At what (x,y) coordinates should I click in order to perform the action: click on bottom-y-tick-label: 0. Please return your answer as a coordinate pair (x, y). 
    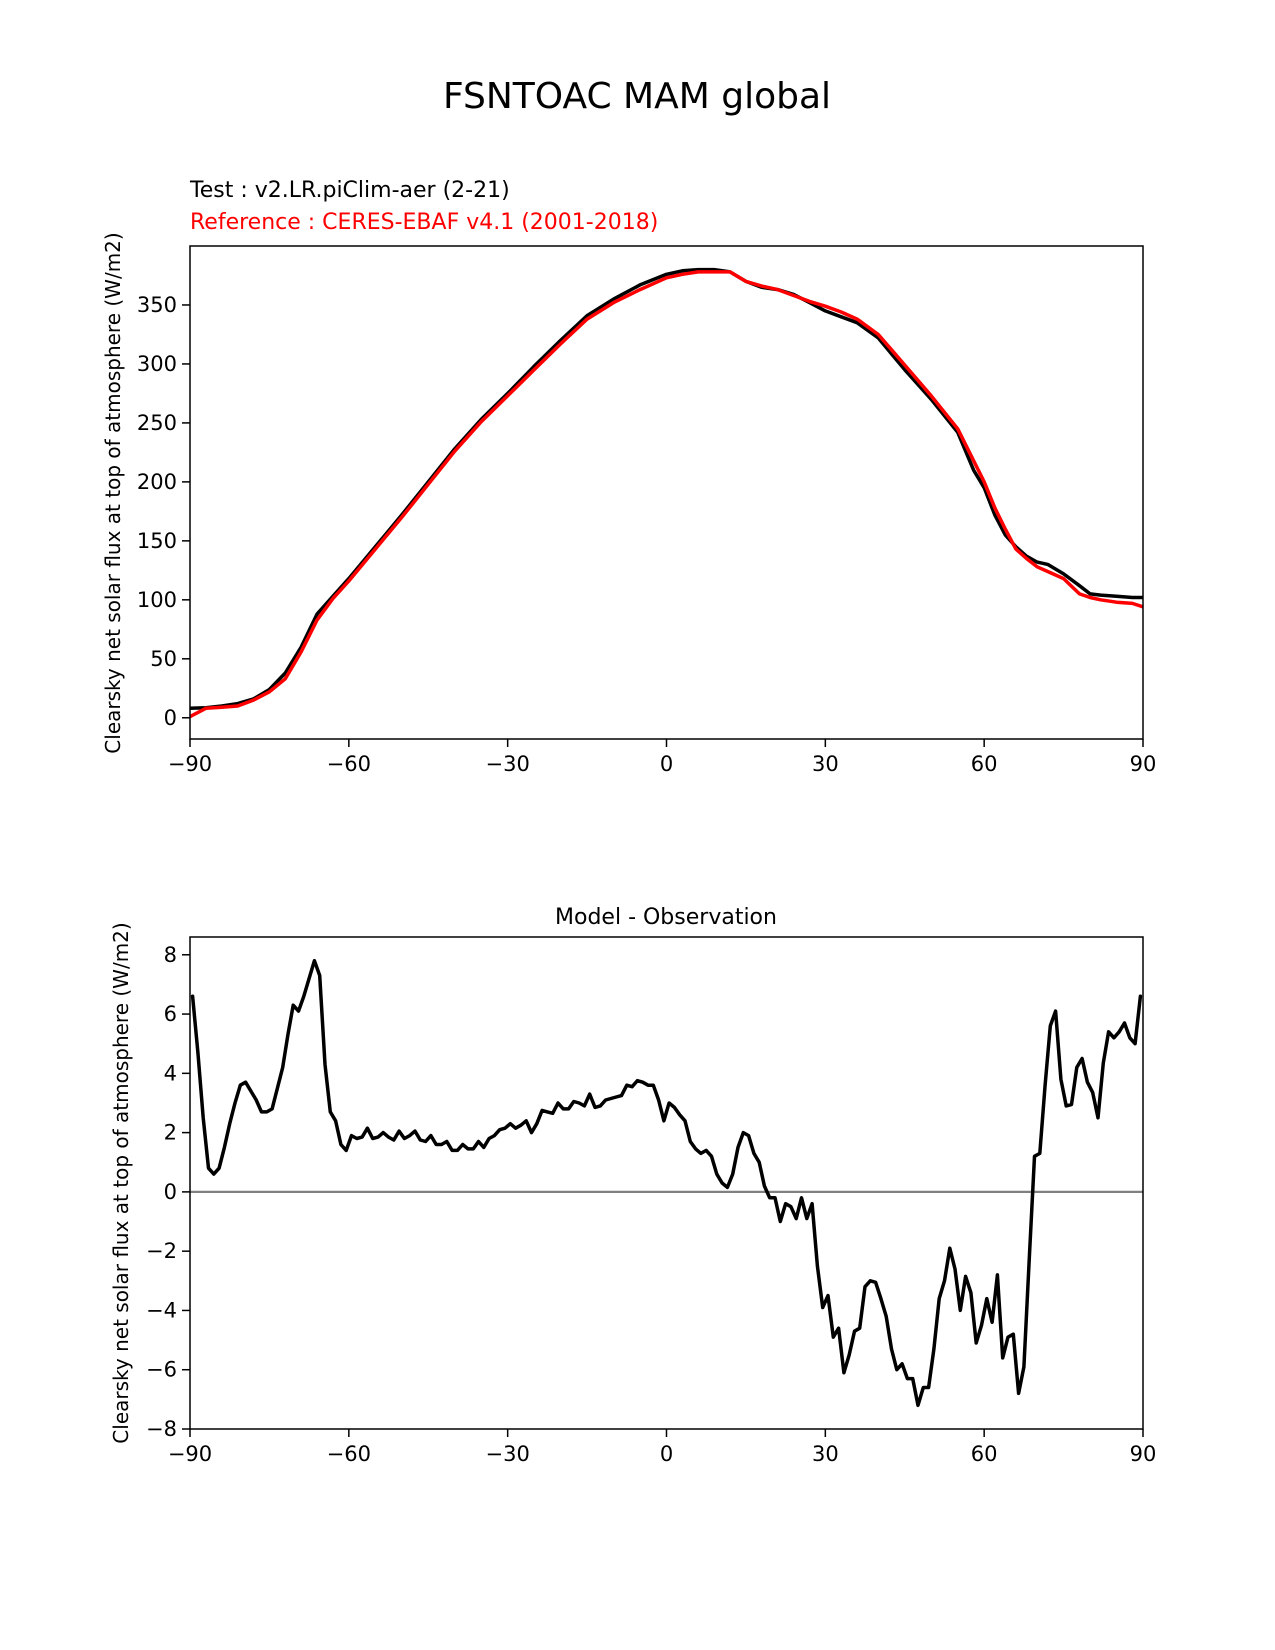
    Looking at the image, I should click on (170, 1192).